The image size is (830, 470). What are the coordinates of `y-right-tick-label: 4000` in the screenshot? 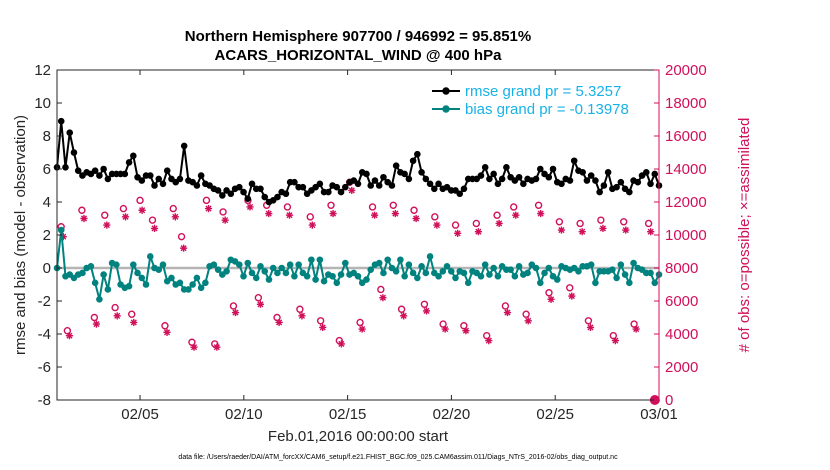 It's located at (681, 334).